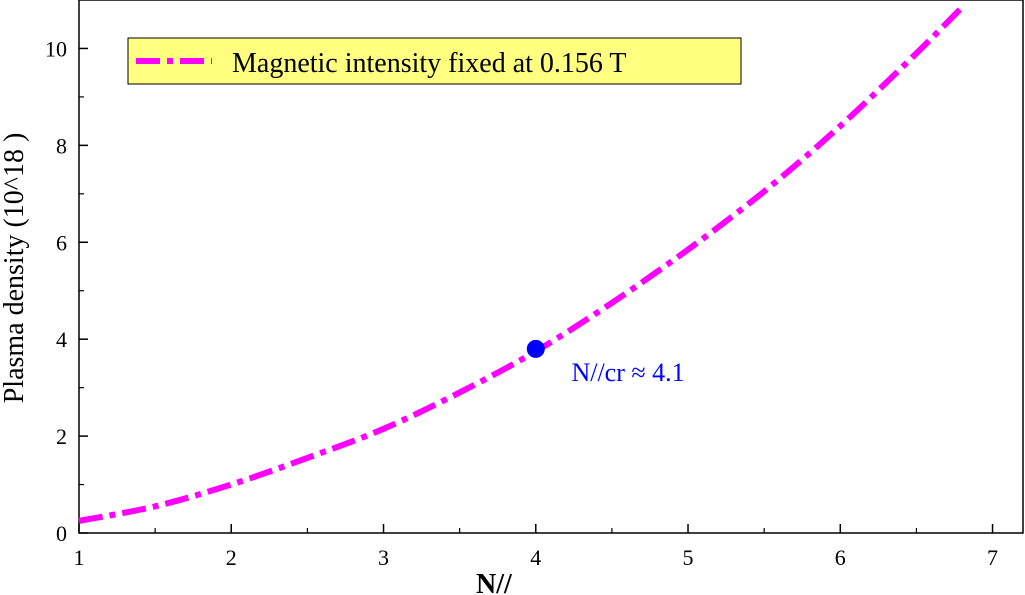 This screenshot has width=1025, height=595. I want to click on x-tick-label: 3, so click(383, 557).